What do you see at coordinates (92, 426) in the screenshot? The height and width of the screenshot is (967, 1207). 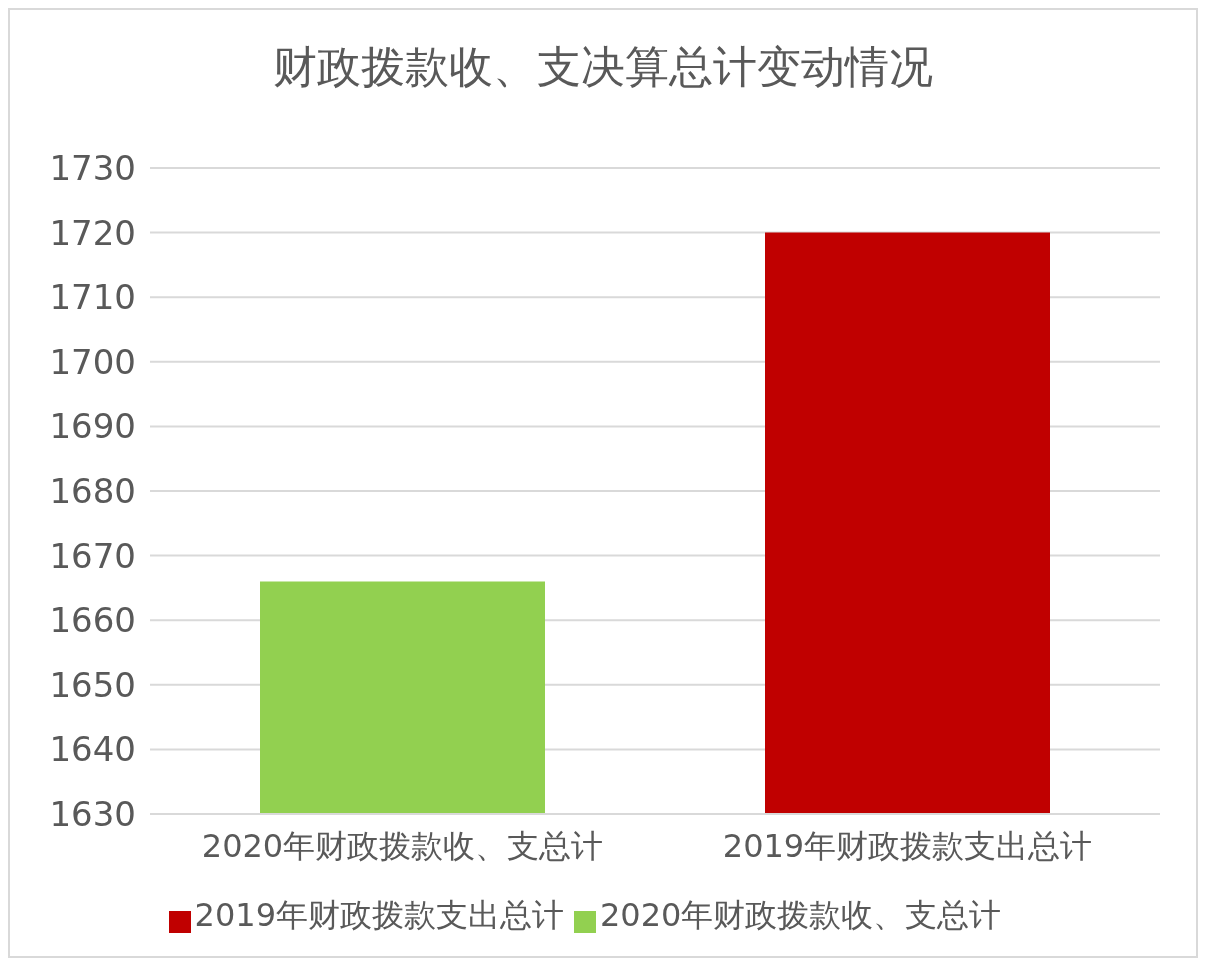 I see `y-tick-label: 1690` at bounding box center [92, 426].